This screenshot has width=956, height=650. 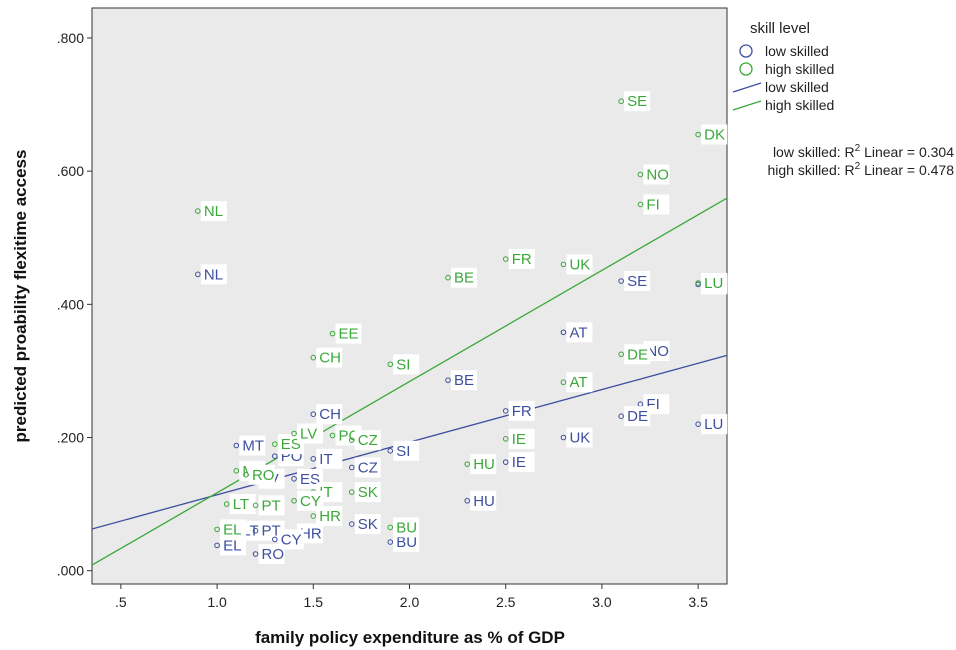 I want to click on data-point-low: IE, so click(x=518, y=462).